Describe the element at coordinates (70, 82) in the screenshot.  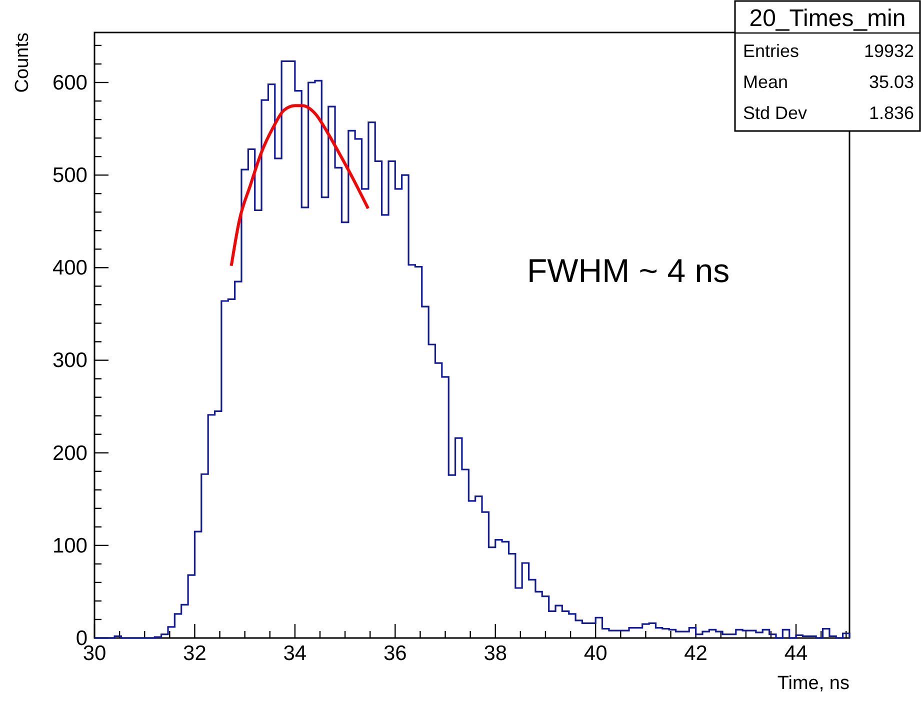
I see `y-tick-label: 600` at that location.